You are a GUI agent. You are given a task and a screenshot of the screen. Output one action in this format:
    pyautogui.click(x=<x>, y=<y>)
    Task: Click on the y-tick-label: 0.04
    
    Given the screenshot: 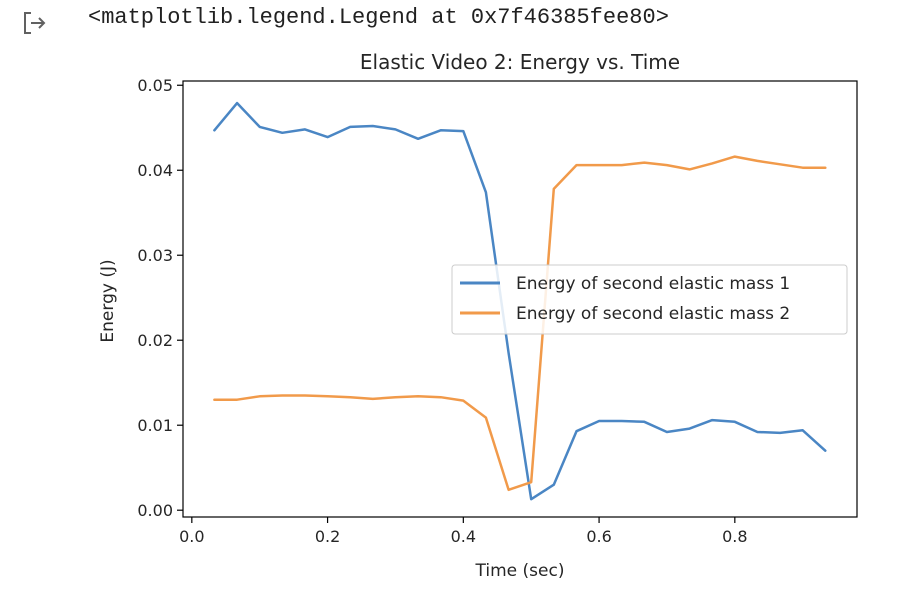 What is the action you would take?
    pyautogui.click(x=155, y=170)
    